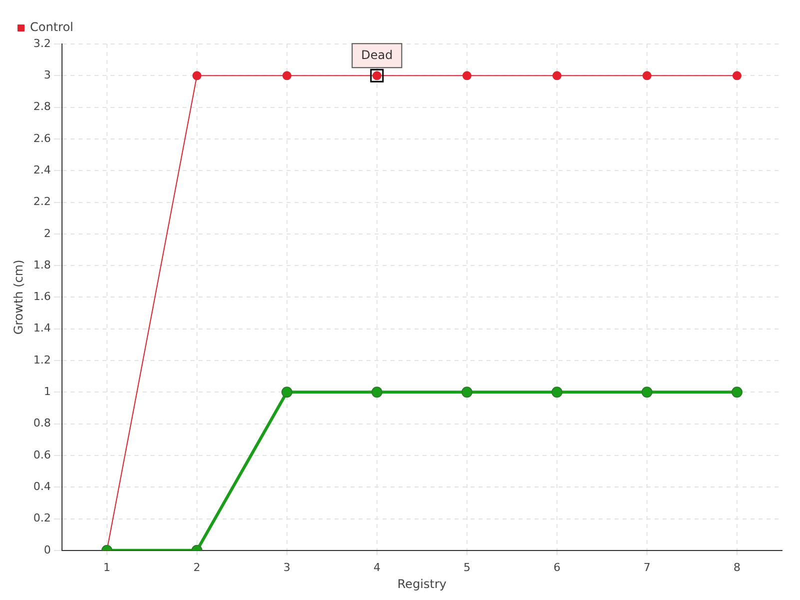 Image resolution: width=800 pixels, height=600 pixels. What do you see at coordinates (556, 567) in the screenshot?
I see `x-tick-label: 6` at bounding box center [556, 567].